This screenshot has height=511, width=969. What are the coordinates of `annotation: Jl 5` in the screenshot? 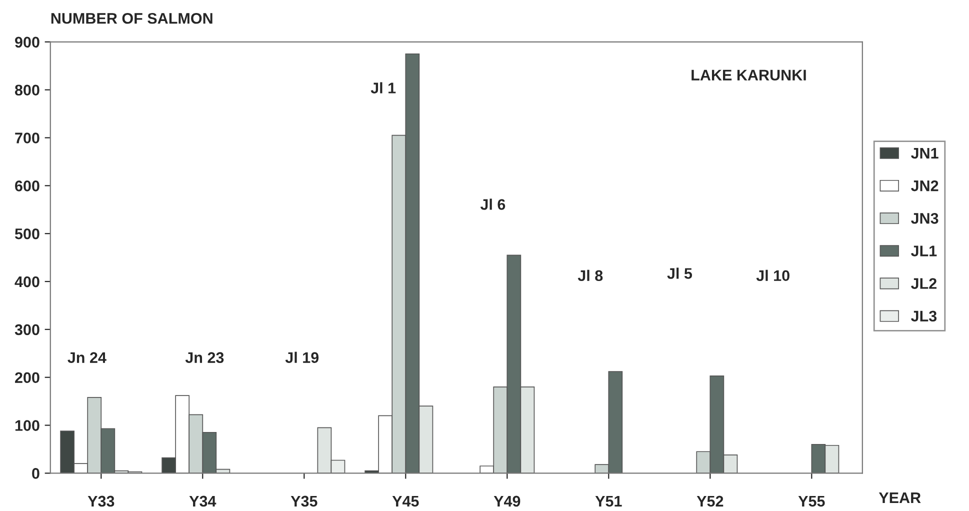 It's located at (679, 273).